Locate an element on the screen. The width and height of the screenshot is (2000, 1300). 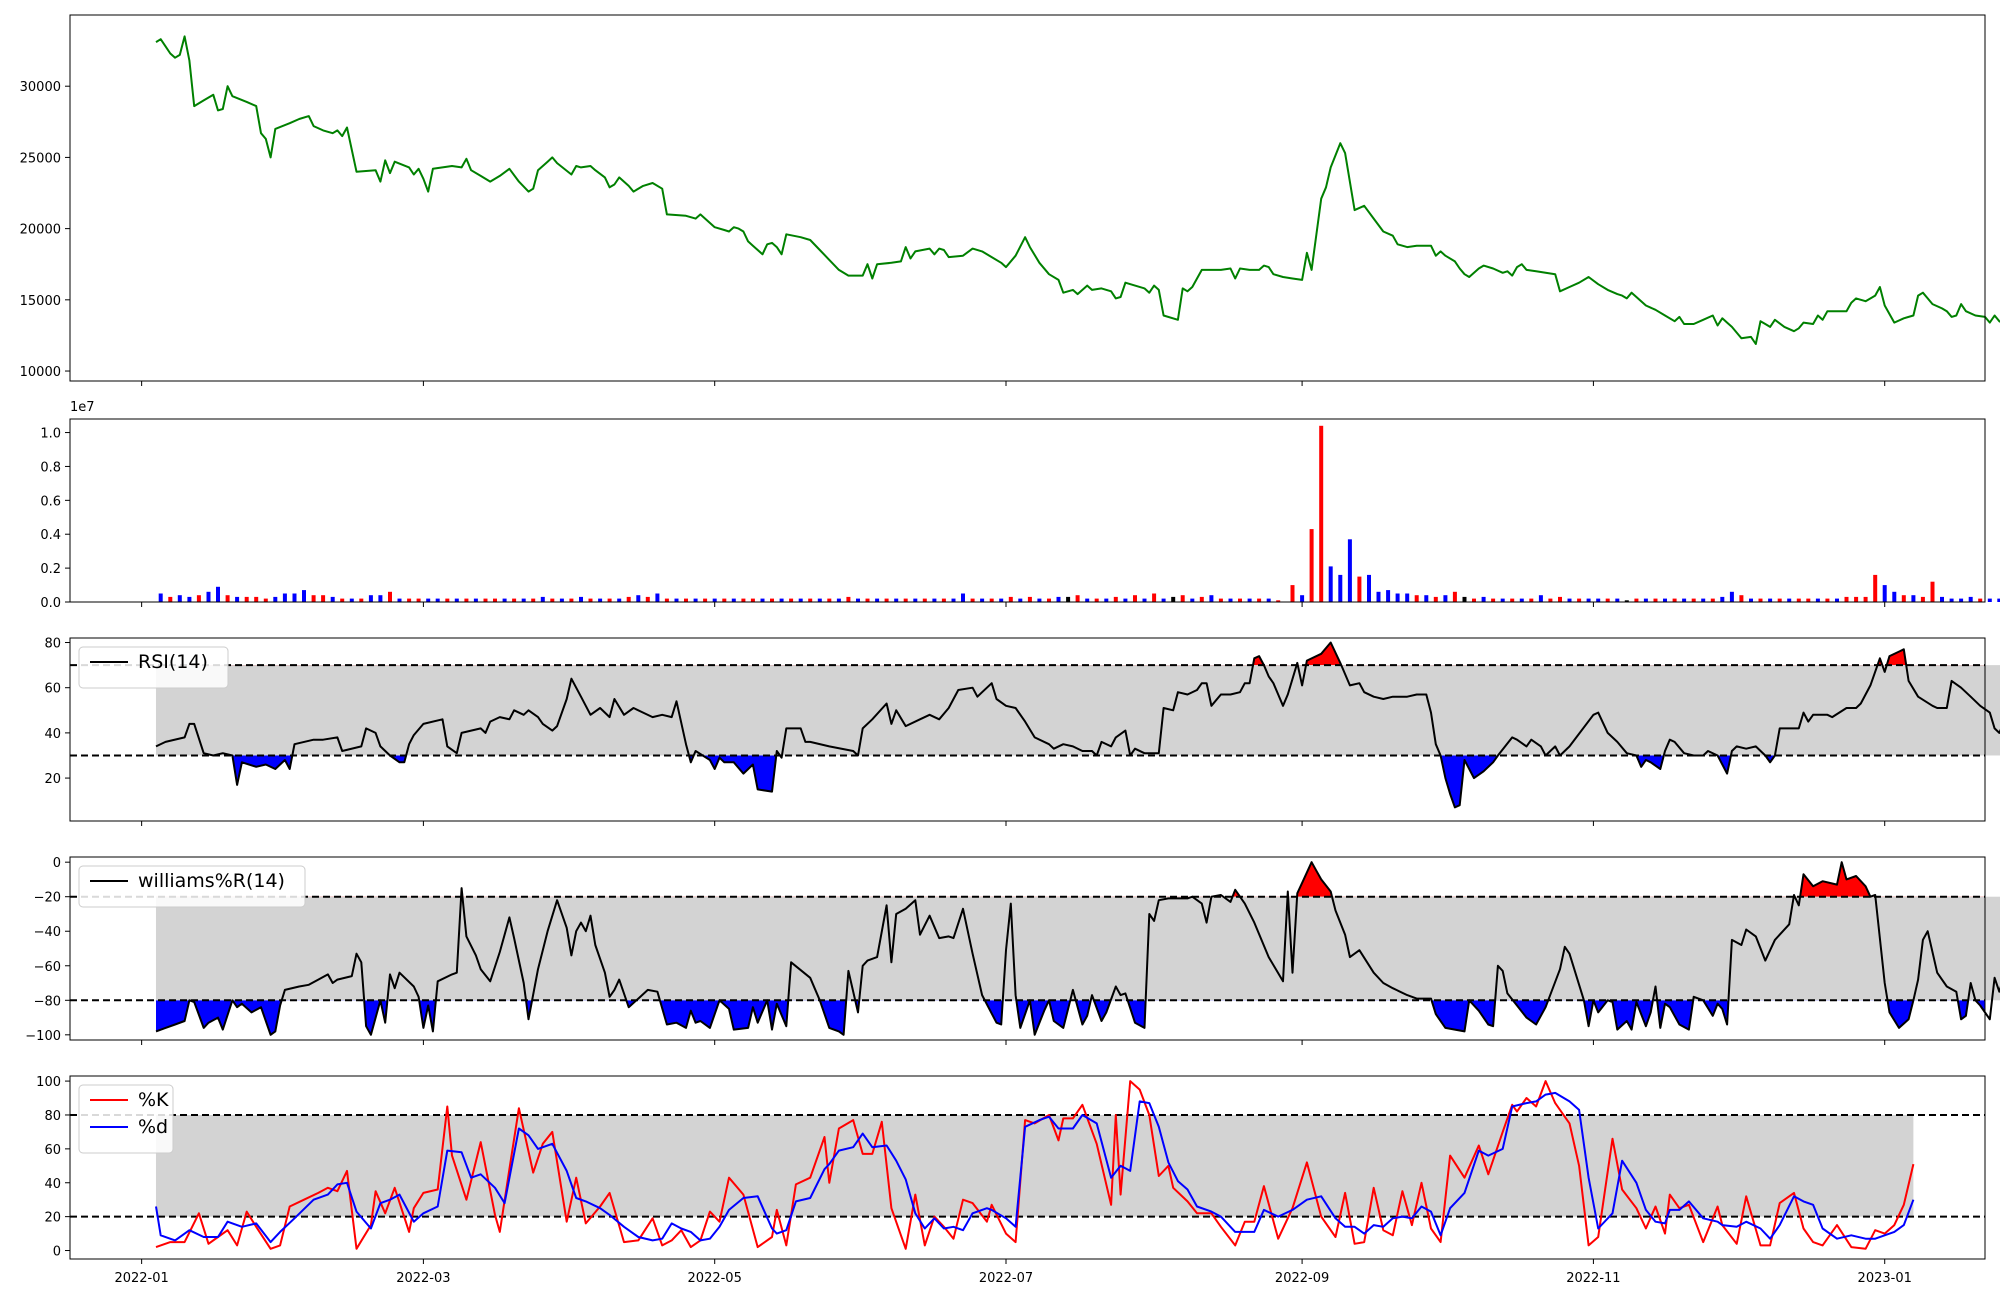
stochastic-ytick-label: 20 is located at coordinates (52, 1218).